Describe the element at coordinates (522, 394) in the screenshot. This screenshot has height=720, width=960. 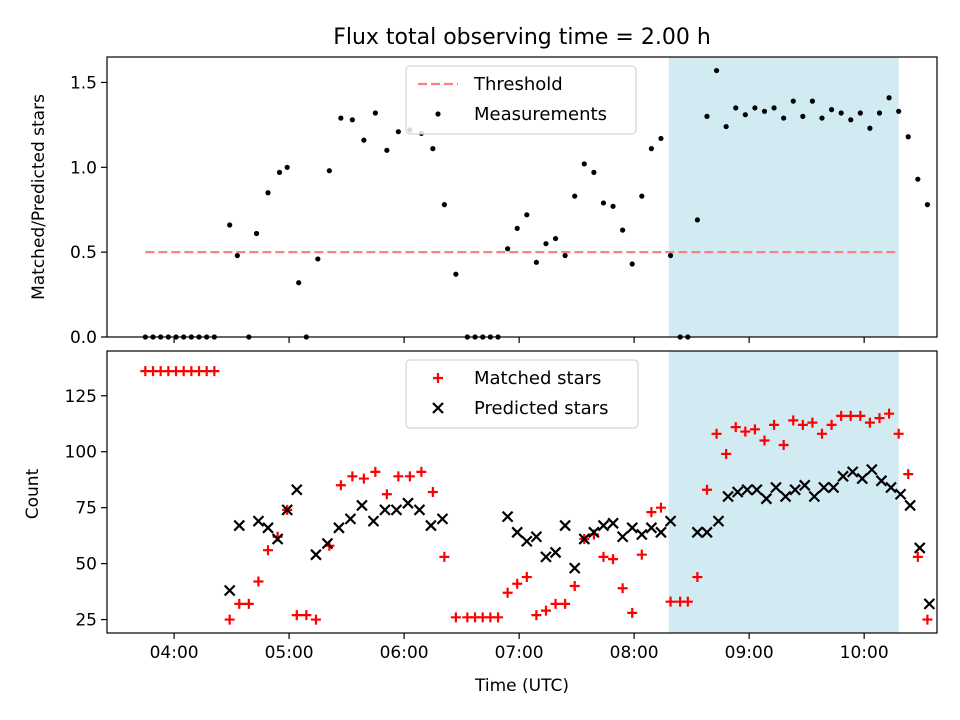
I see `legend-box` at that location.